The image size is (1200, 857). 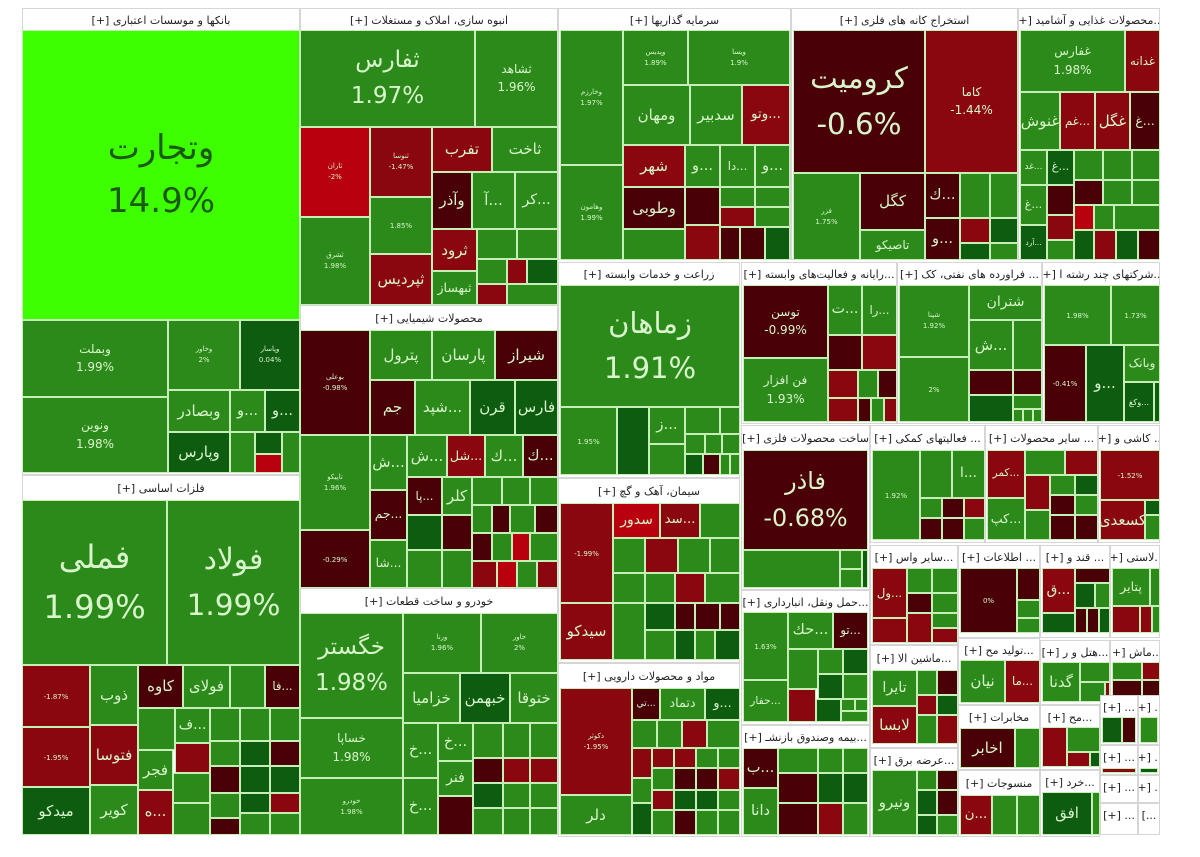 What do you see at coordinates (586, 553) in the screenshot?
I see `stock-tile: -1.99%` at bounding box center [586, 553].